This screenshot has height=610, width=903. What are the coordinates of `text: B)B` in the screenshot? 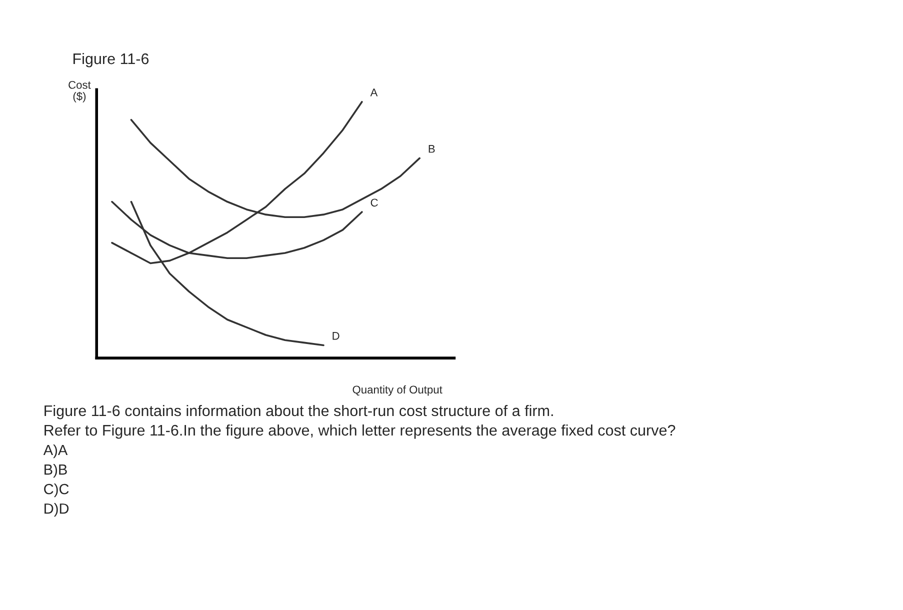 It's located at (55, 471).